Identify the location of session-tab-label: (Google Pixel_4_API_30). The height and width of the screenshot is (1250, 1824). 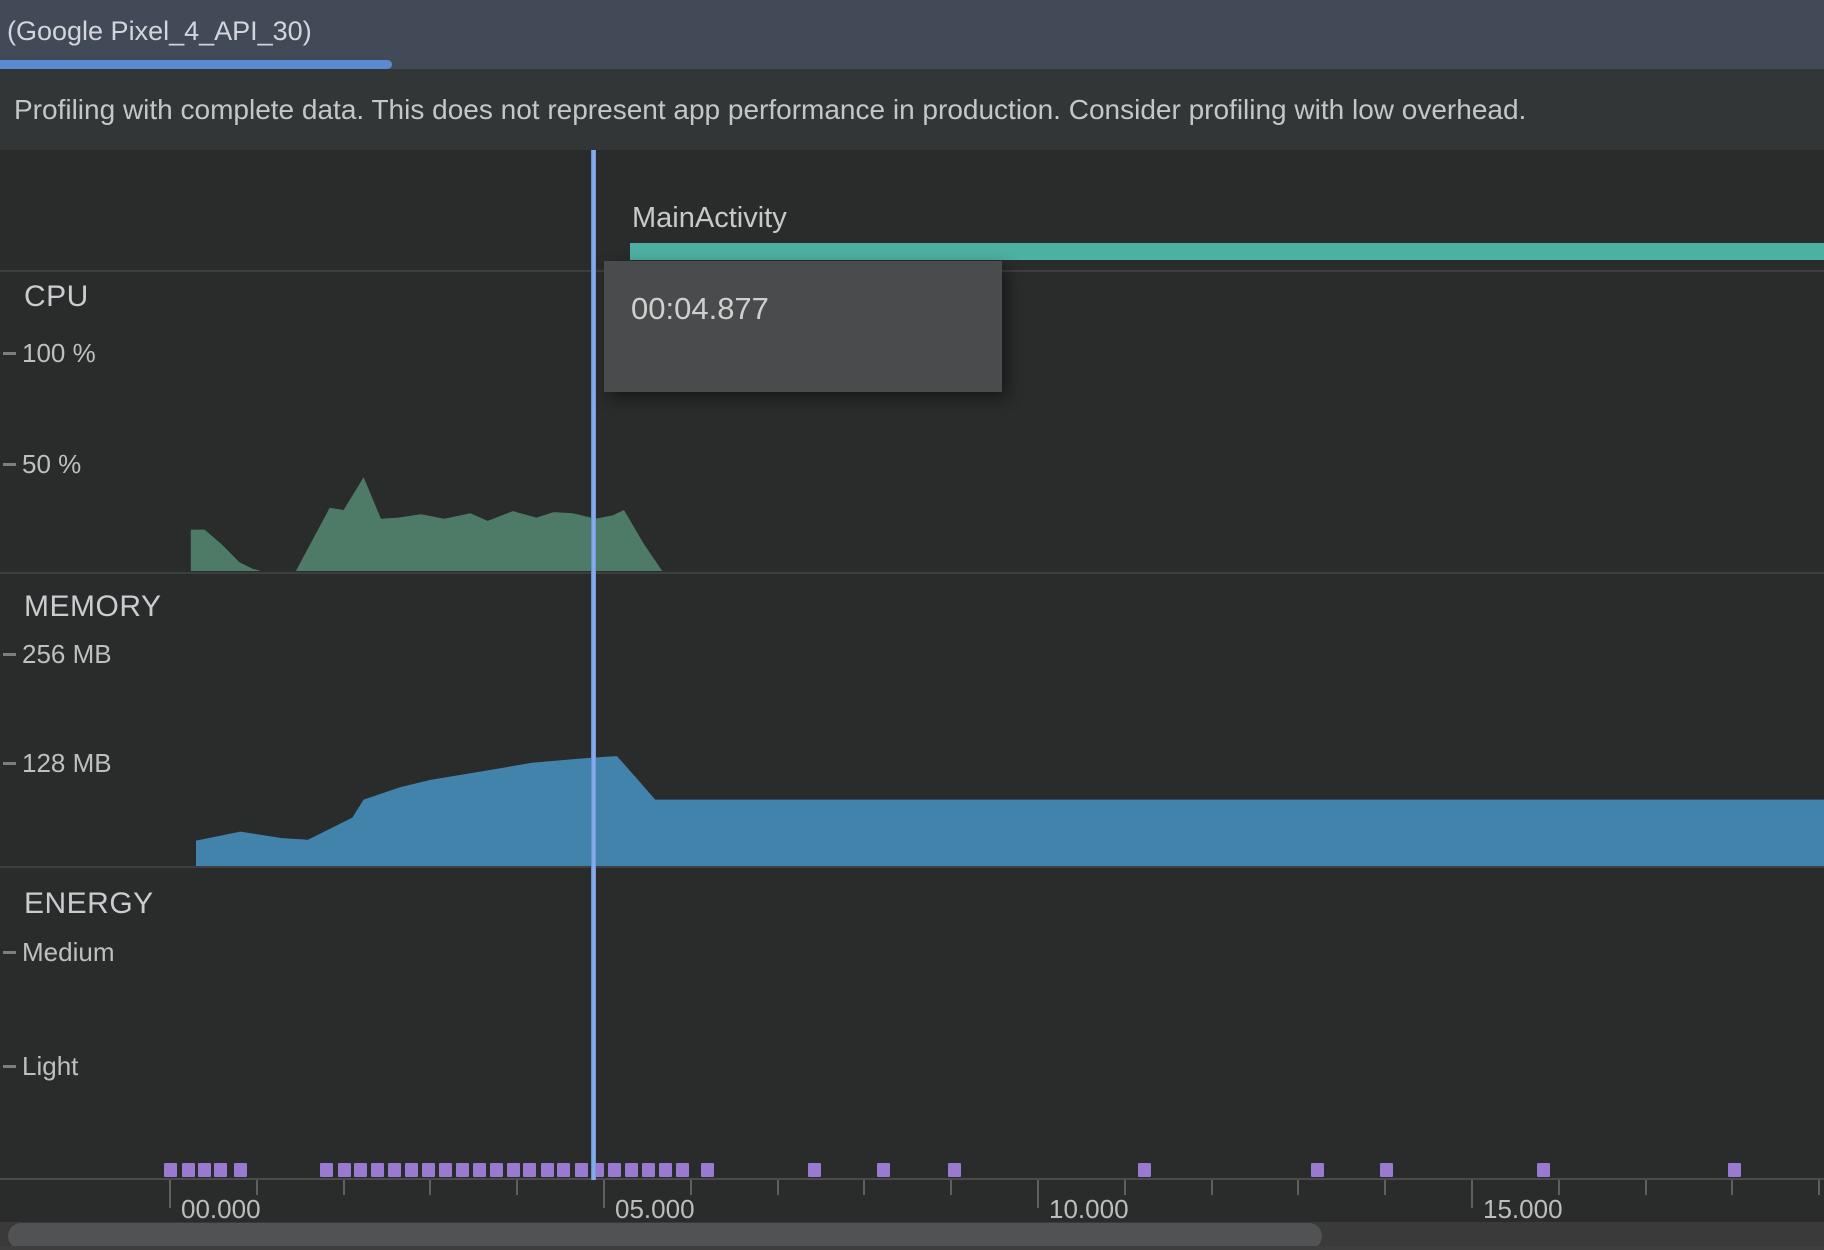
(159, 31).